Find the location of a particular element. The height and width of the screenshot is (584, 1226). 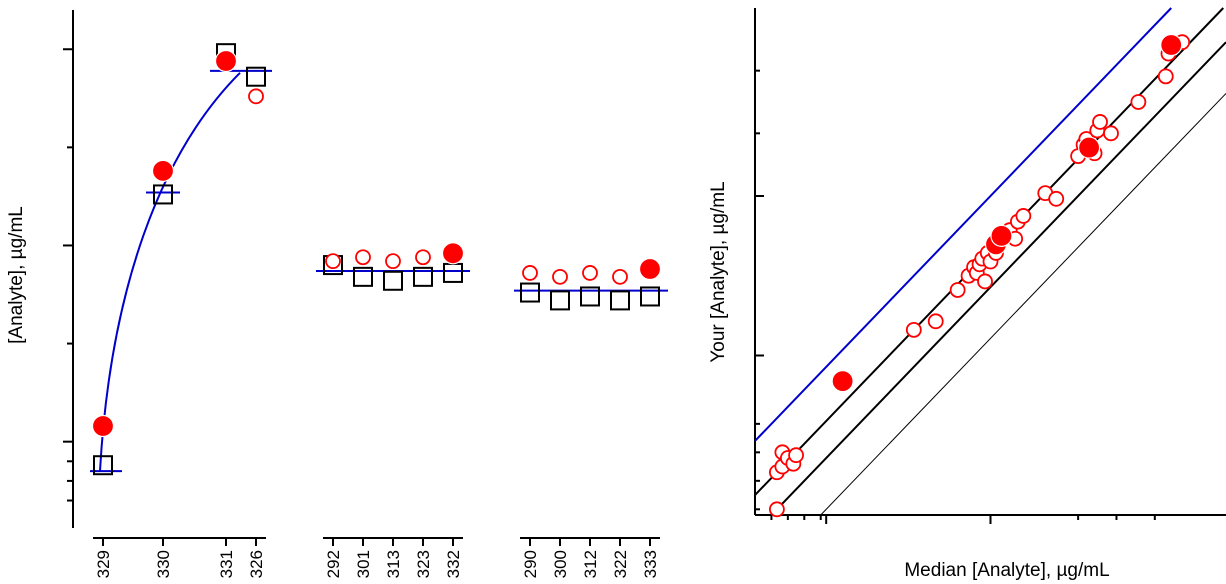

sample-label: 332 is located at coordinates (453, 564).